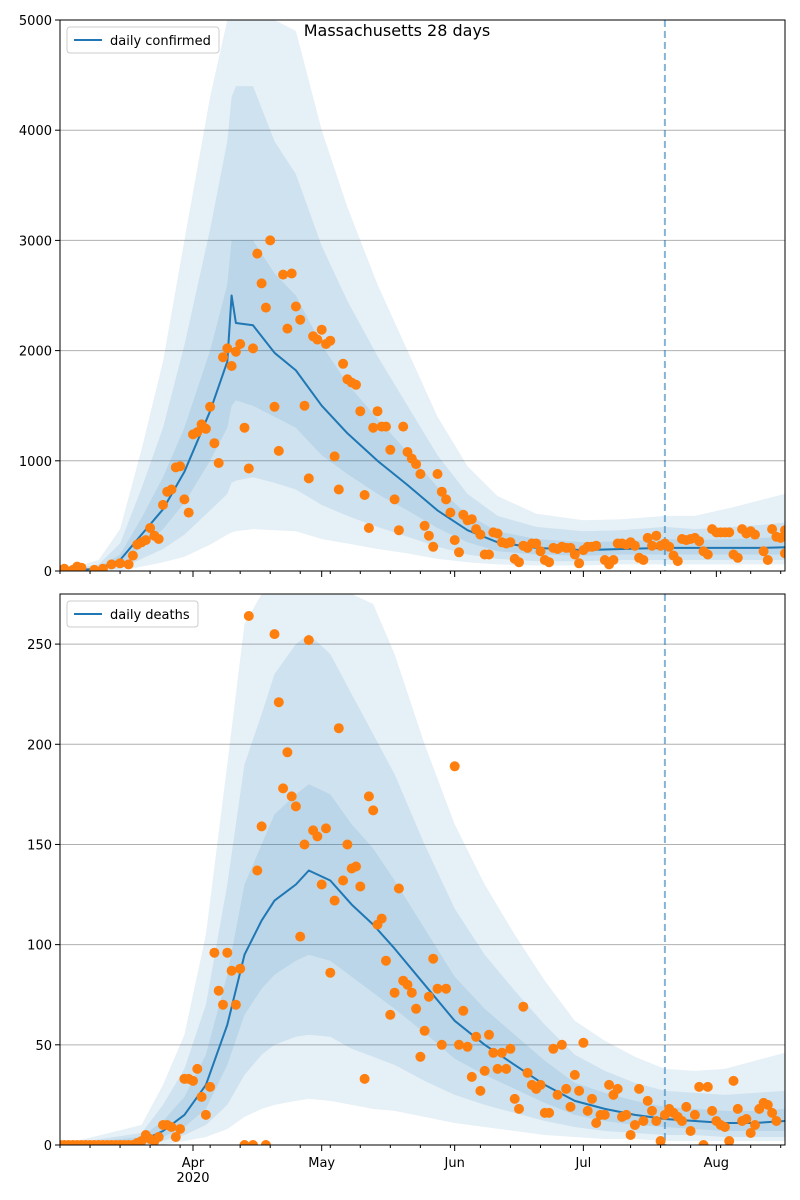 The image size is (800, 1200). Describe the element at coordinates (160, 41) in the screenshot. I see `legend-label: daily confirmed` at that location.